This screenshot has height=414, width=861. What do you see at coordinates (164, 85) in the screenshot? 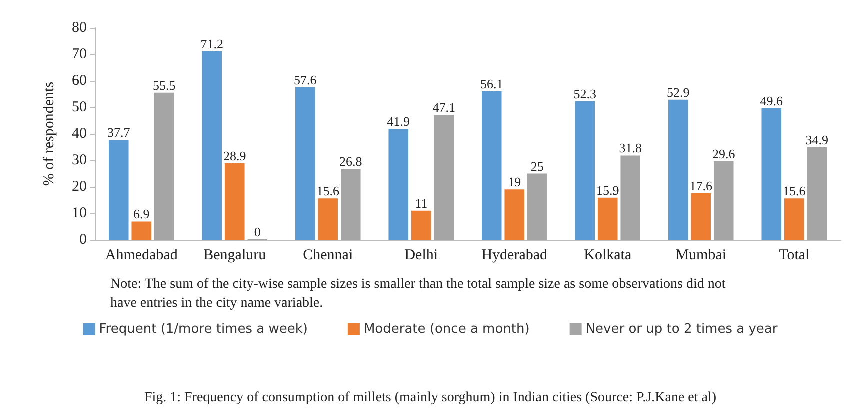
I see `data-label: 55.5` at bounding box center [164, 85].